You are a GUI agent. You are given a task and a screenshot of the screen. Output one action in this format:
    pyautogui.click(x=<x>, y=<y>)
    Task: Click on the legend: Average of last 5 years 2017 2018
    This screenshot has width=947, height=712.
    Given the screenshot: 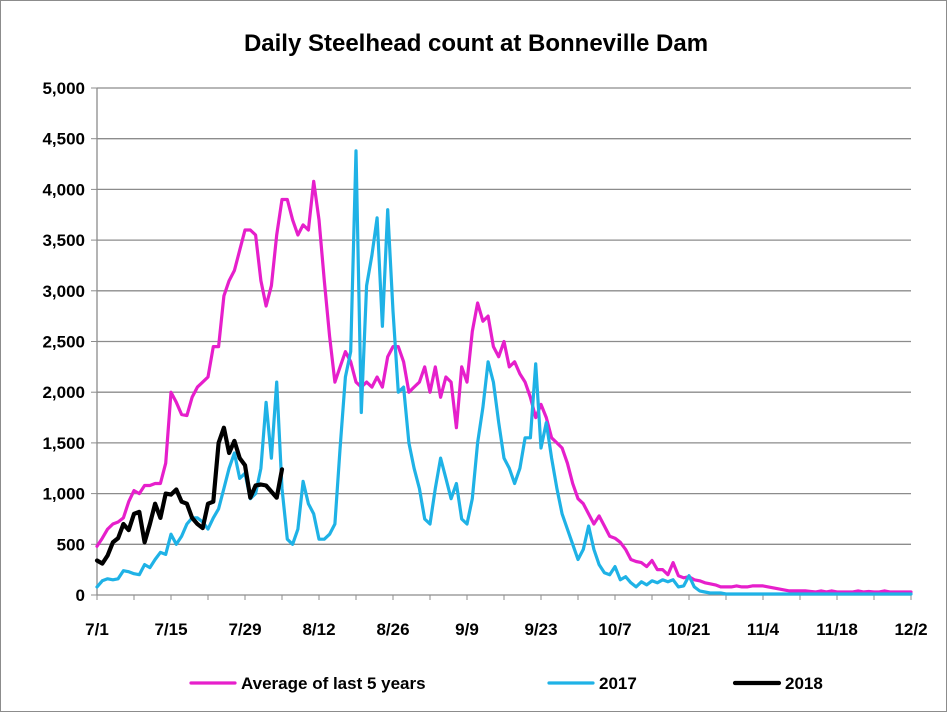 What is the action you would take?
    pyautogui.click(x=506, y=683)
    